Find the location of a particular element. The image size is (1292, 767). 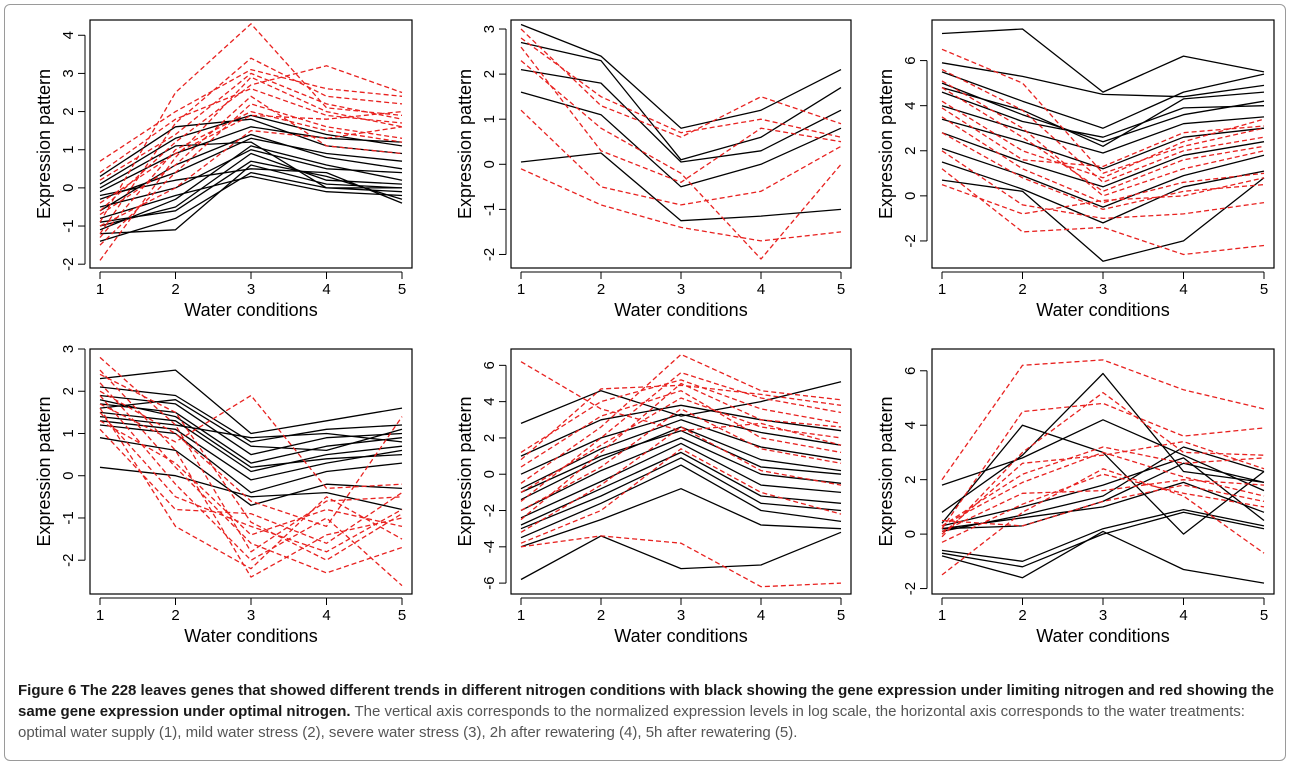

y-tick-label: -1 is located at coordinates (68, 517).